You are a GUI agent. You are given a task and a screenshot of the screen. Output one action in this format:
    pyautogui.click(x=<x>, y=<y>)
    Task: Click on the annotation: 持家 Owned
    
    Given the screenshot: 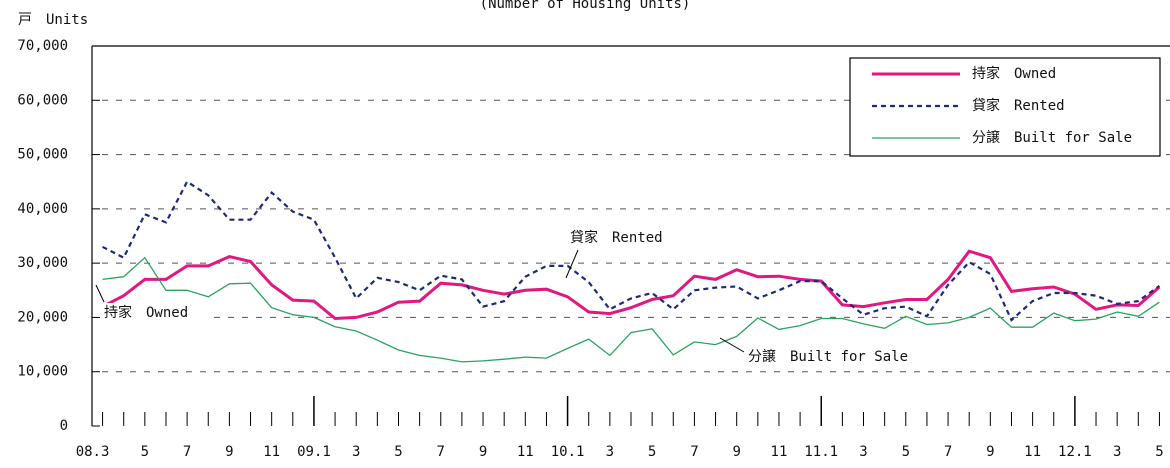 What is the action you would take?
    pyautogui.click(x=146, y=312)
    